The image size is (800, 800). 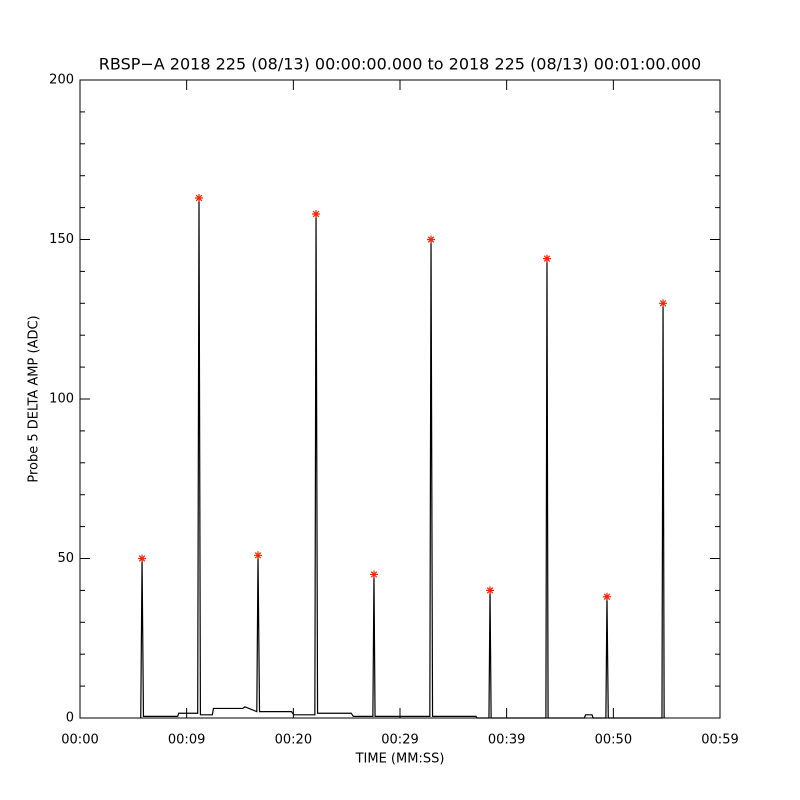 What do you see at coordinates (506, 740) in the screenshot?
I see `x-tick-label: 00:39` at bounding box center [506, 740].